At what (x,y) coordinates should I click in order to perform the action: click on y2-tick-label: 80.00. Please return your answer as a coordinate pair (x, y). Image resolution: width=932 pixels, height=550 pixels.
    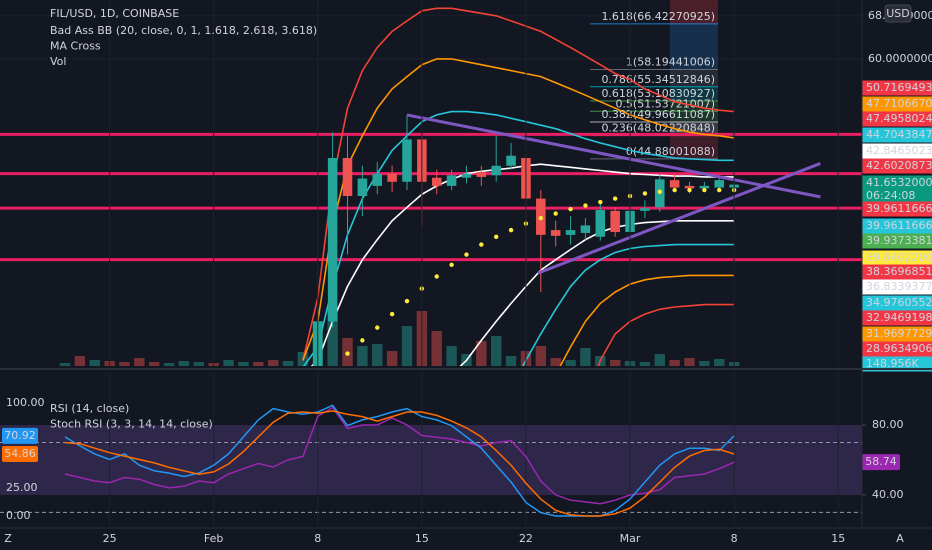
    Looking at the image, I should click on (888, 424).